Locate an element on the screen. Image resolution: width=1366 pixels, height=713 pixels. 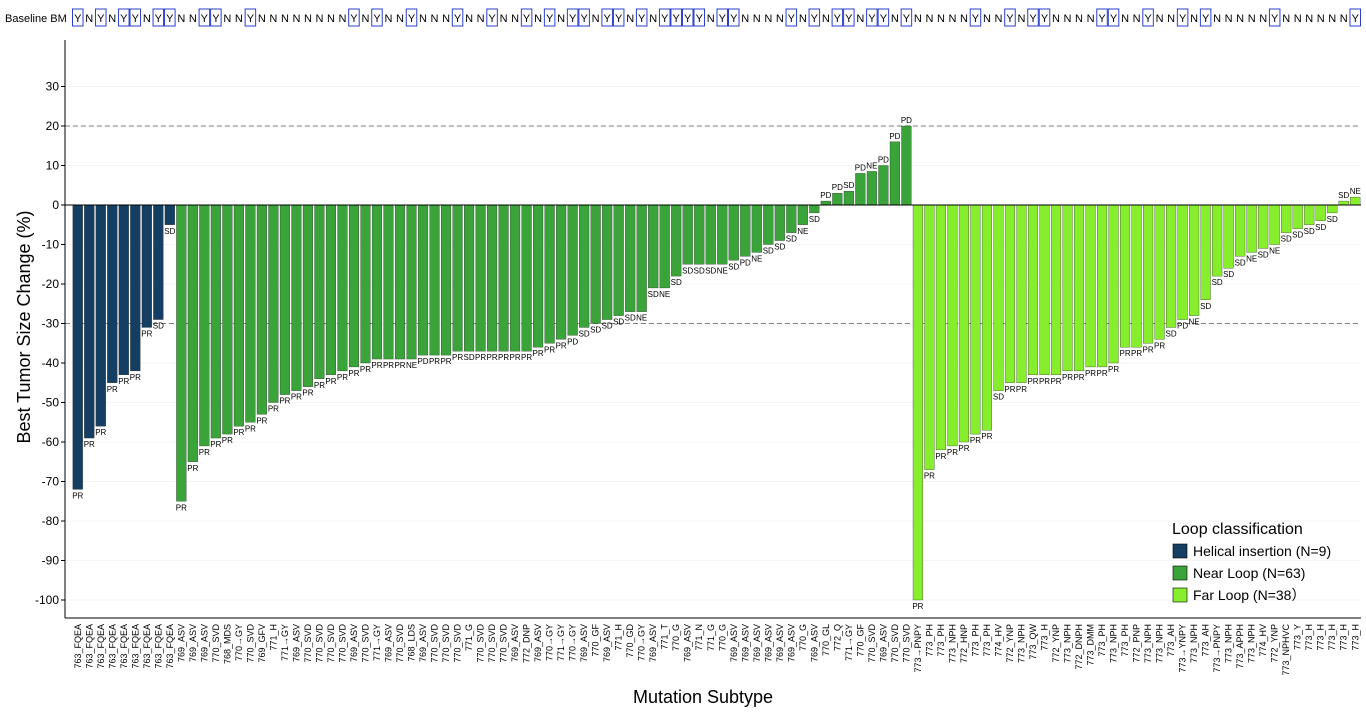
x-tick-label: 773_H is located at coordinates (1309, 637).